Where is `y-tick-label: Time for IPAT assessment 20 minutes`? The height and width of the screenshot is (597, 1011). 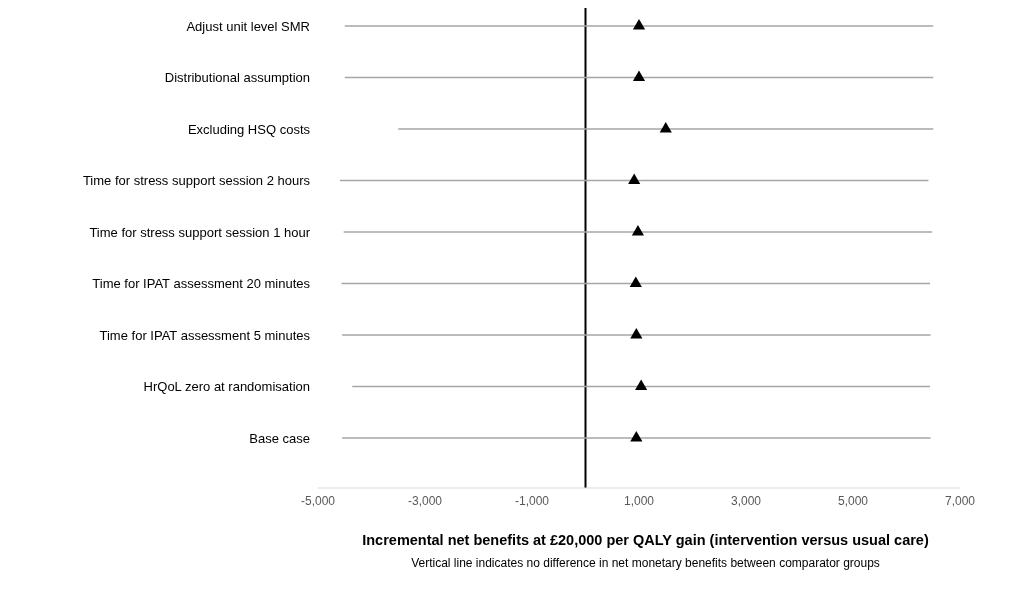
y-tick-label: Time for IPAT assessment 20 minutes is located at coordinates (201, 284).